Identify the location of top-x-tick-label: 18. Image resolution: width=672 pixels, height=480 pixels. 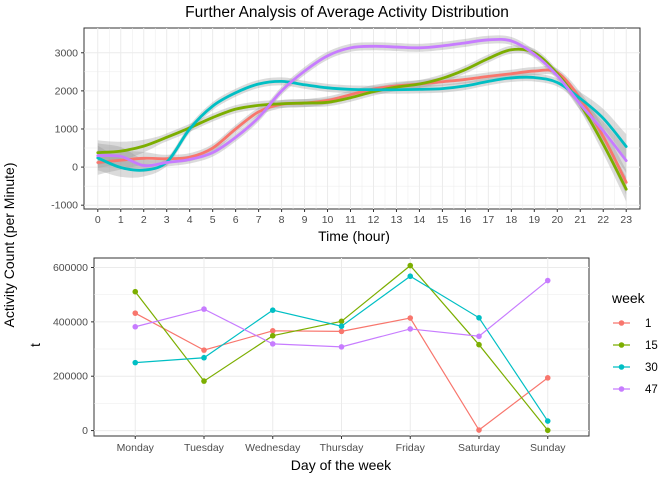
(511, 220).